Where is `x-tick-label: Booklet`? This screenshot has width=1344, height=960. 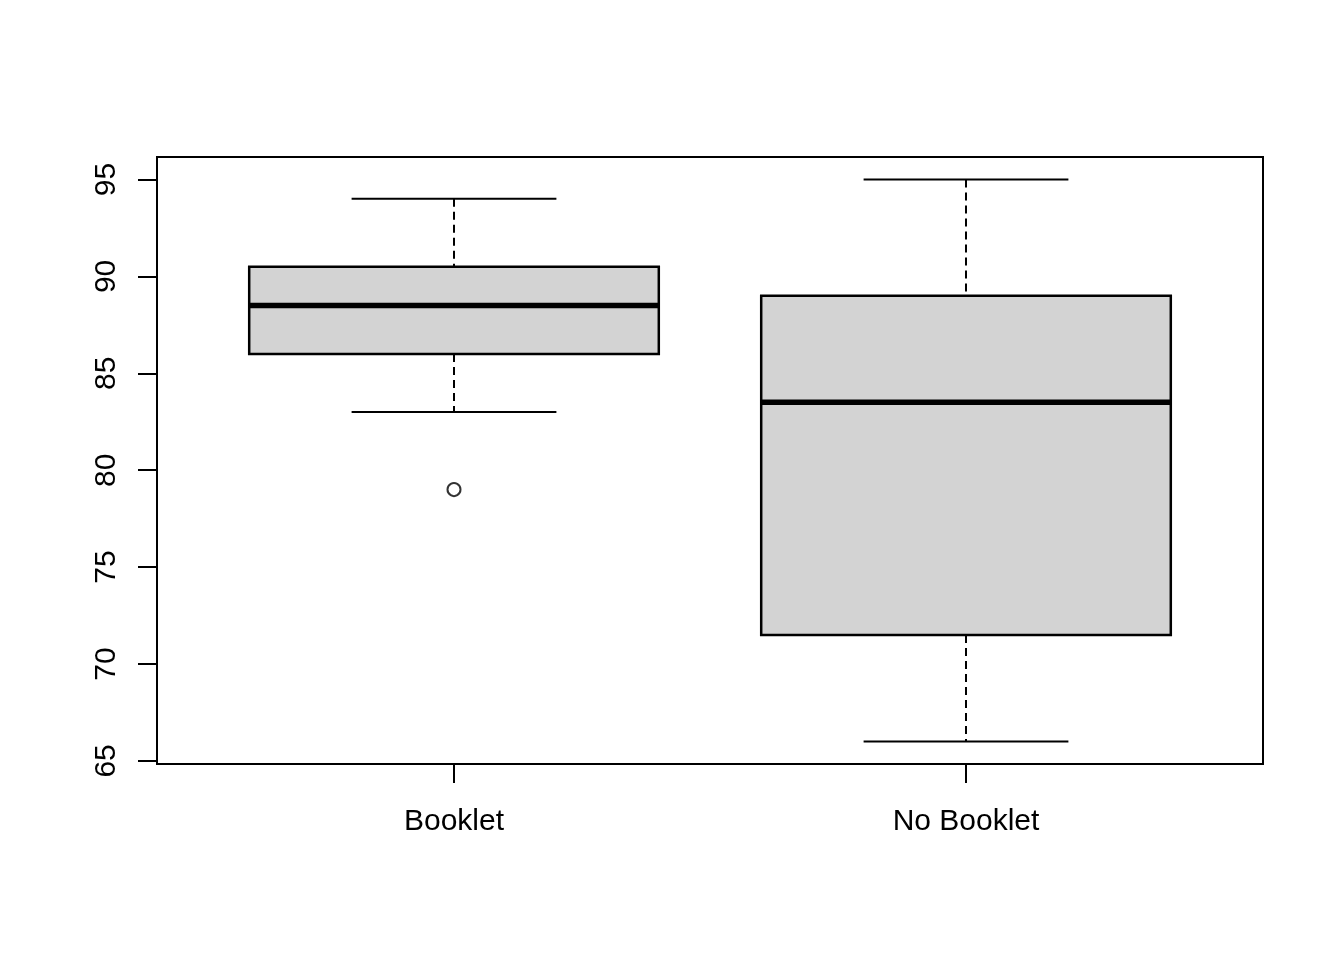
x-tick-label: Booklet is located at coordinates (454, 819).